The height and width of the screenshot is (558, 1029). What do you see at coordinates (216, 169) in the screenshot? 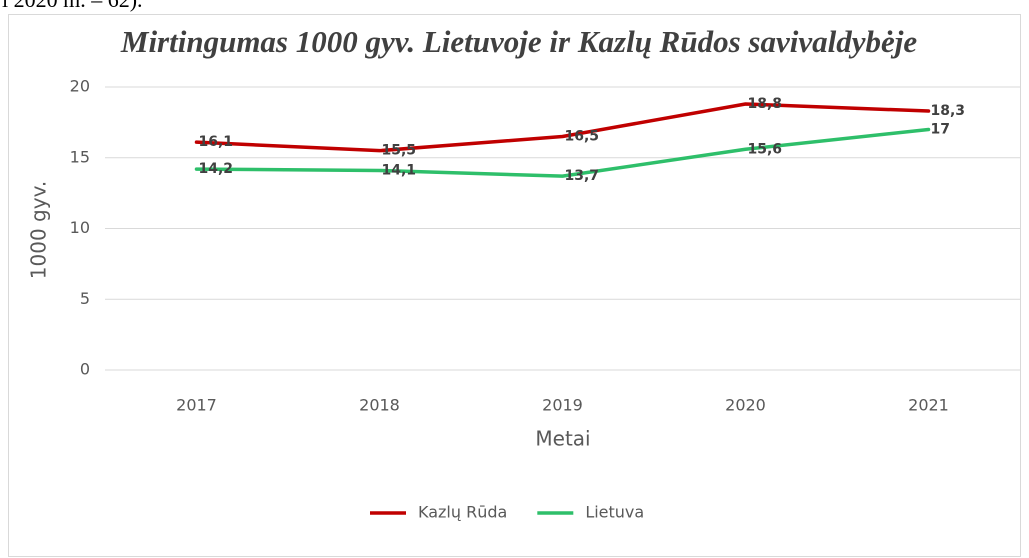
I see `data-label: 14,2` at bounding box center [216, 169].